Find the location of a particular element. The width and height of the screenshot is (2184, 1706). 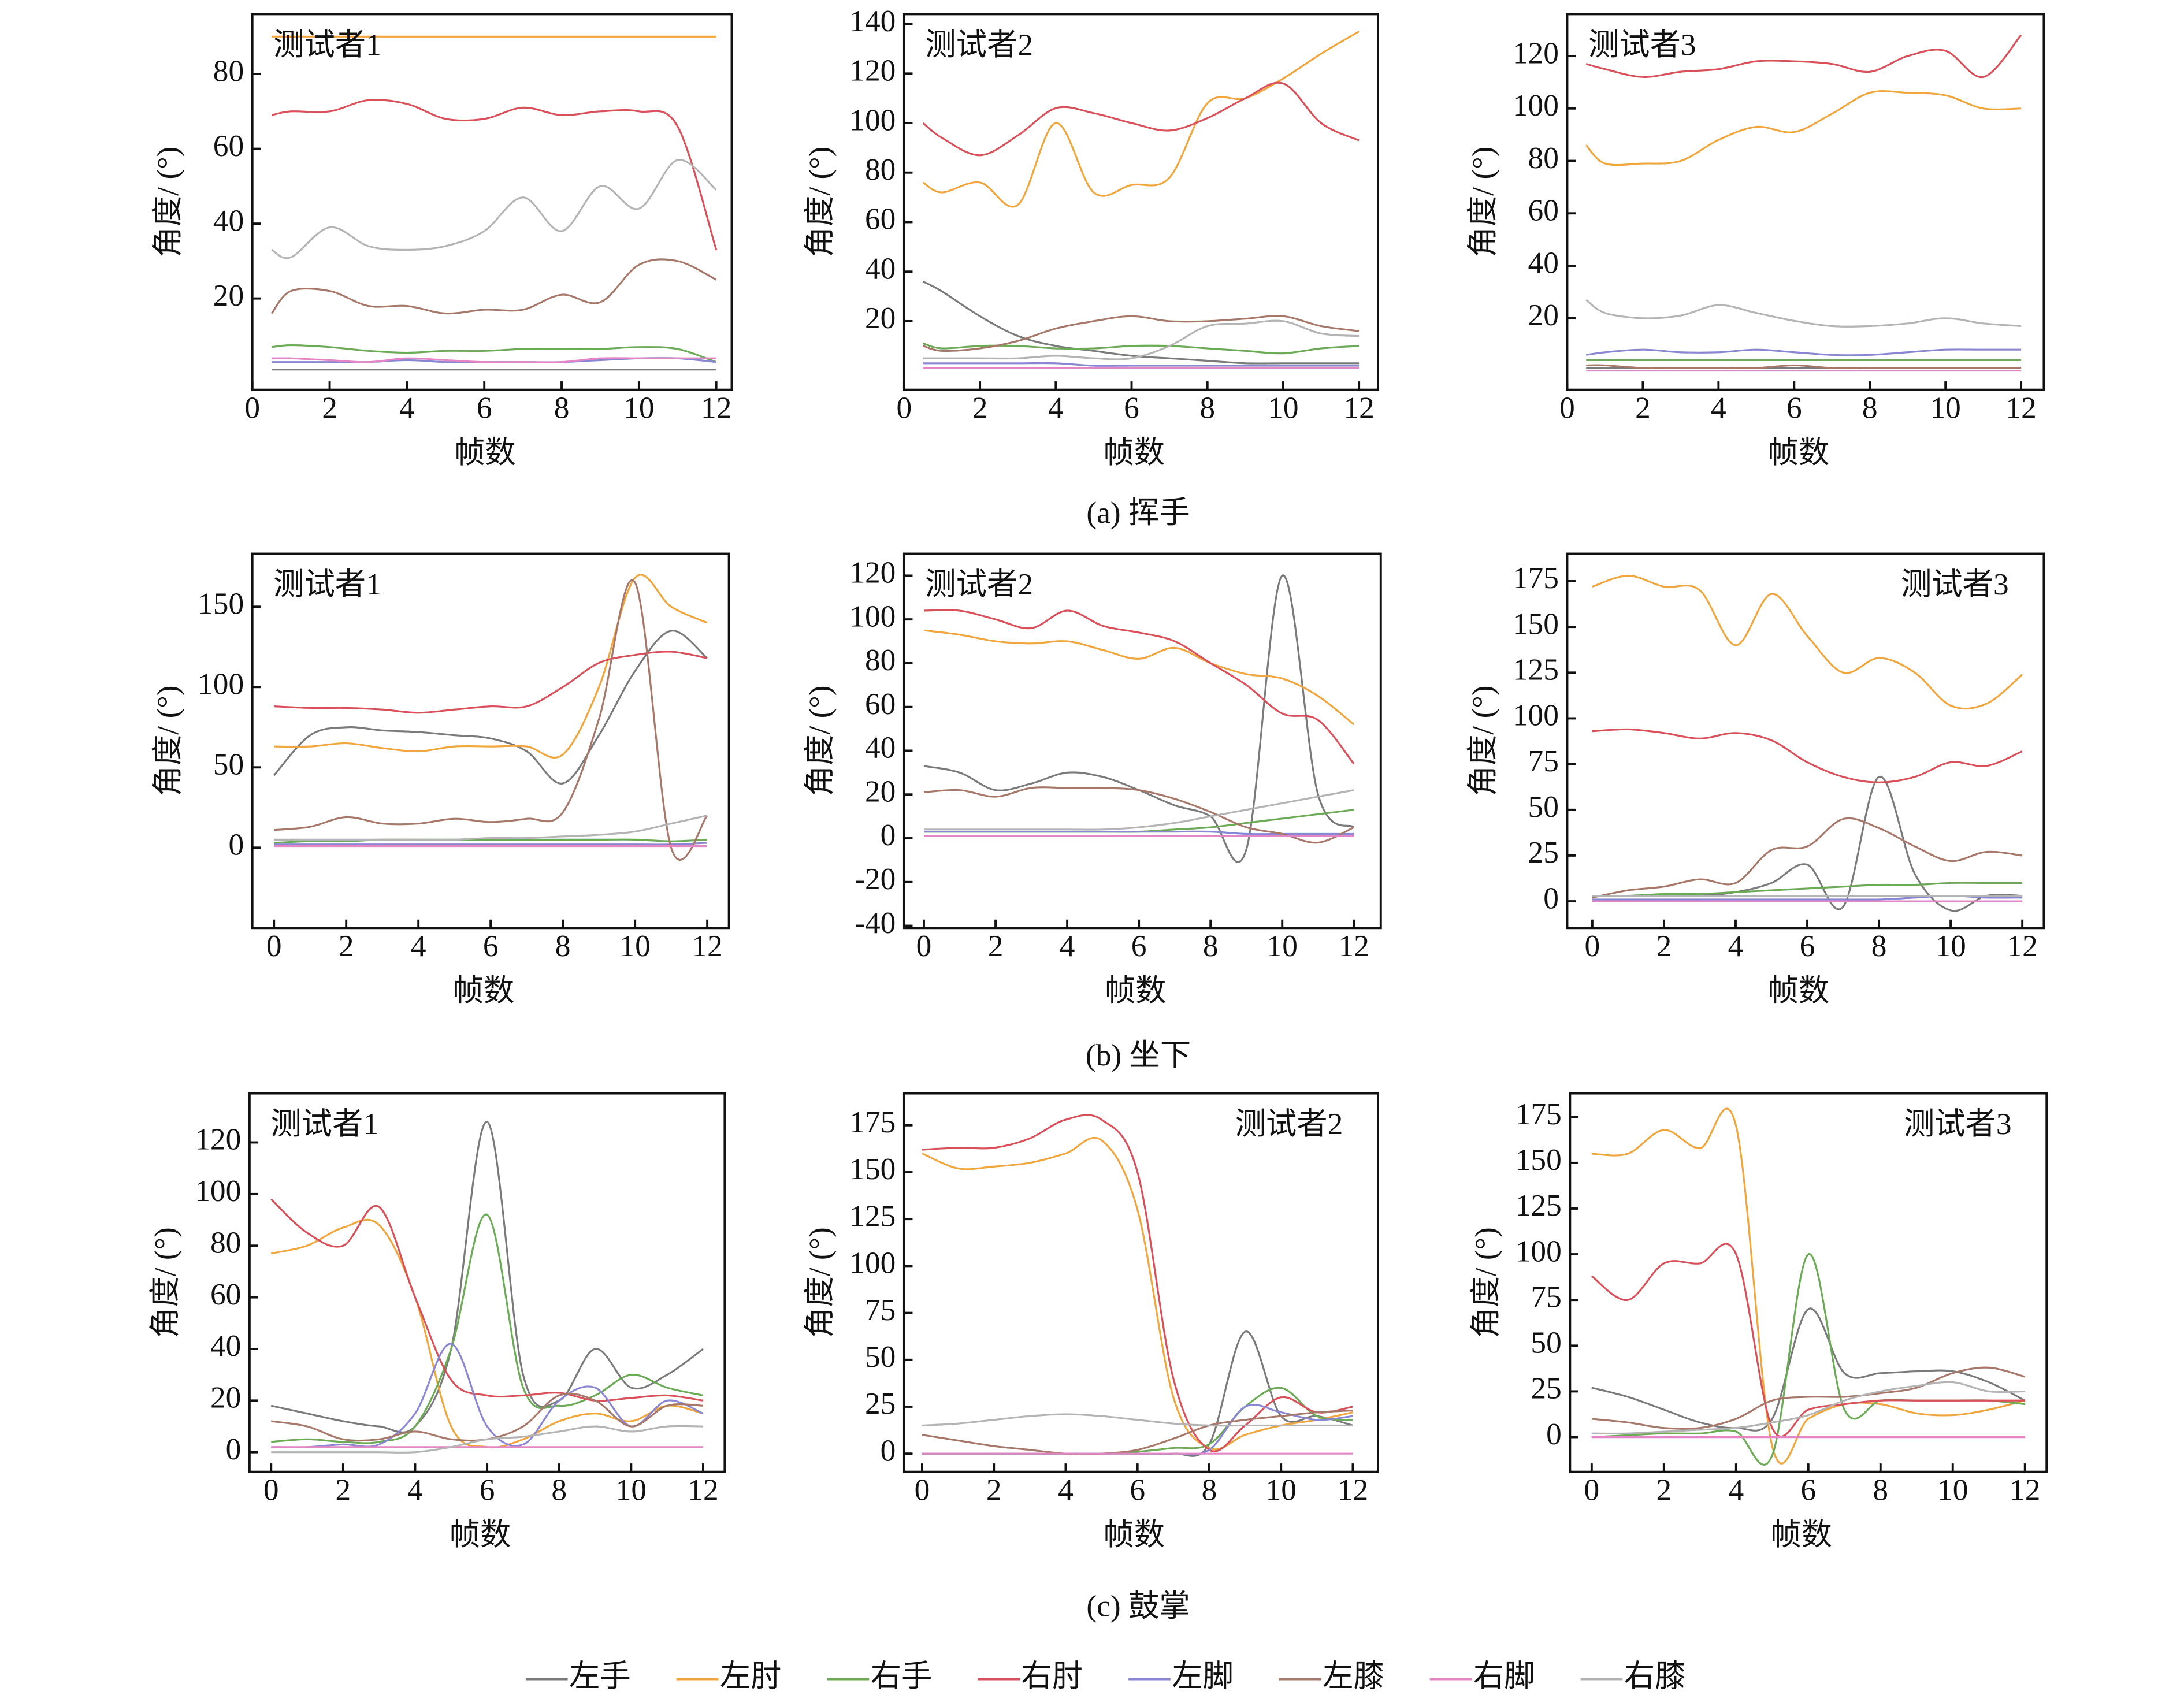

panel: 0 2 4 6 8 10 12 20 40 60 80 100 120 测试者3 帧数 角度/ (°) is located at coordinates (1755, 241).